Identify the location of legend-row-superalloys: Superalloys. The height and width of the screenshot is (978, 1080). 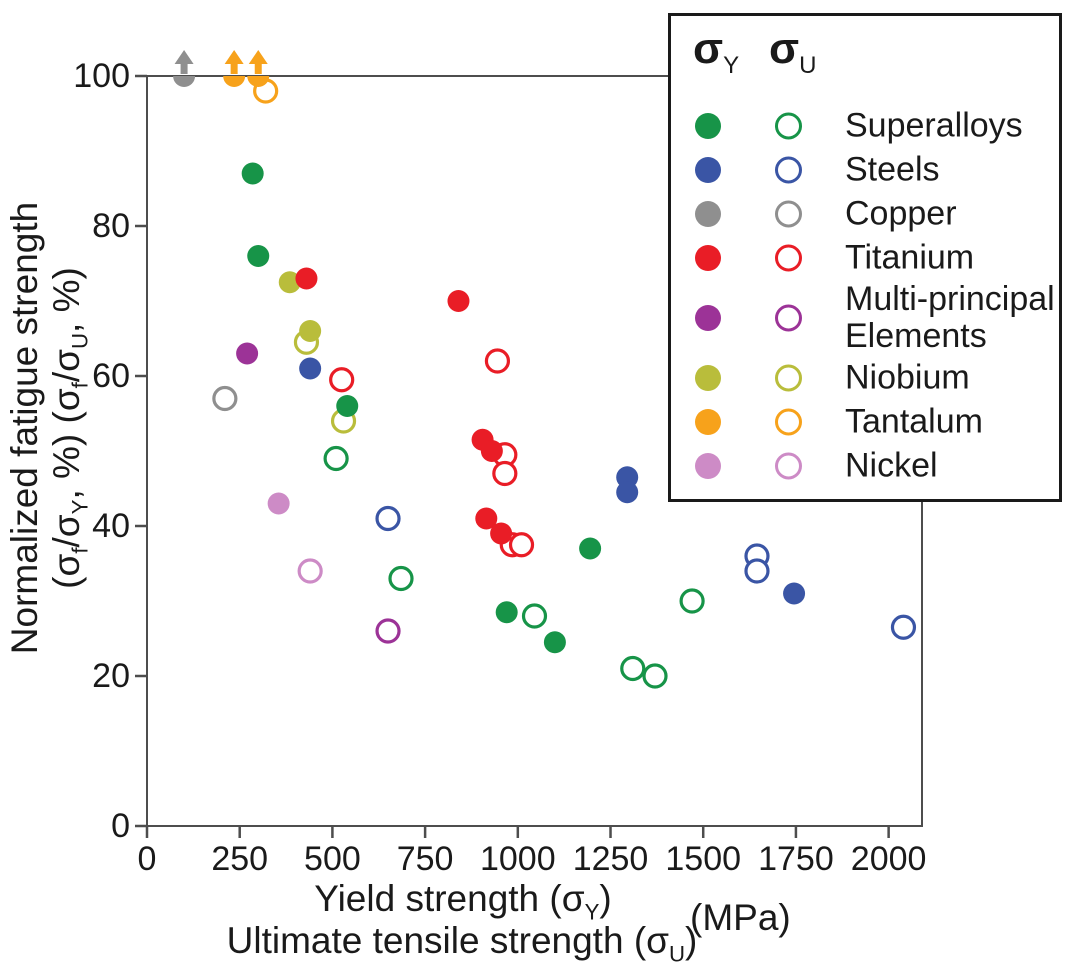
(865, 126).